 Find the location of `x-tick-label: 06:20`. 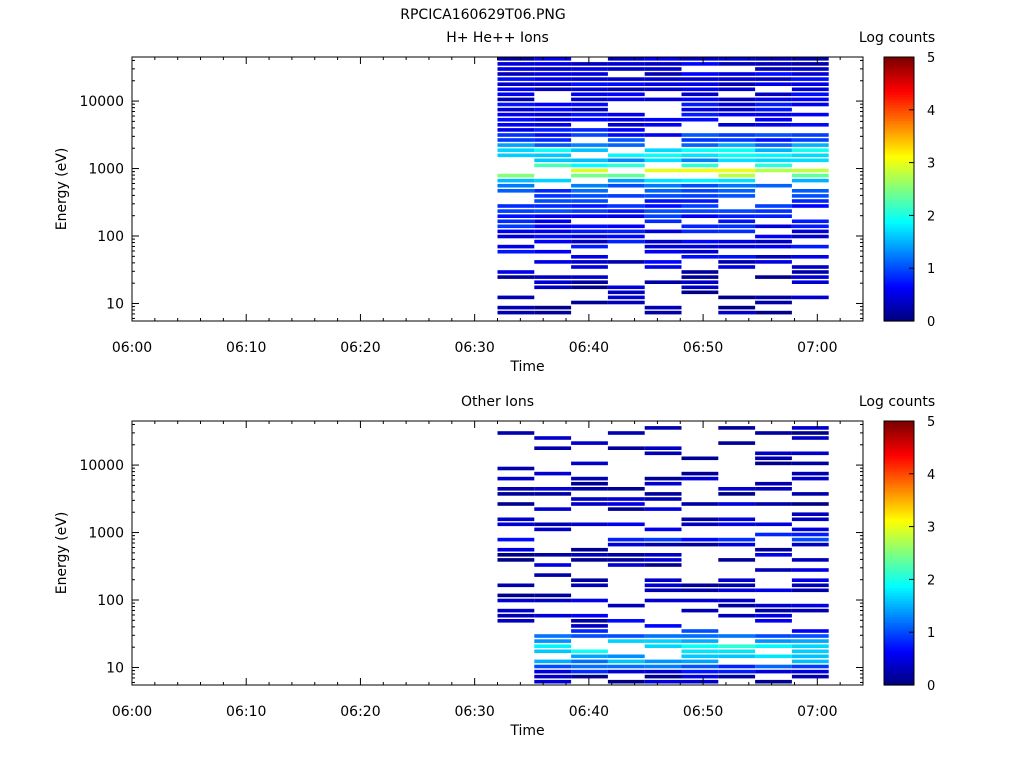

x-tick-label: 06:20 is located at coordinates (360, 712).